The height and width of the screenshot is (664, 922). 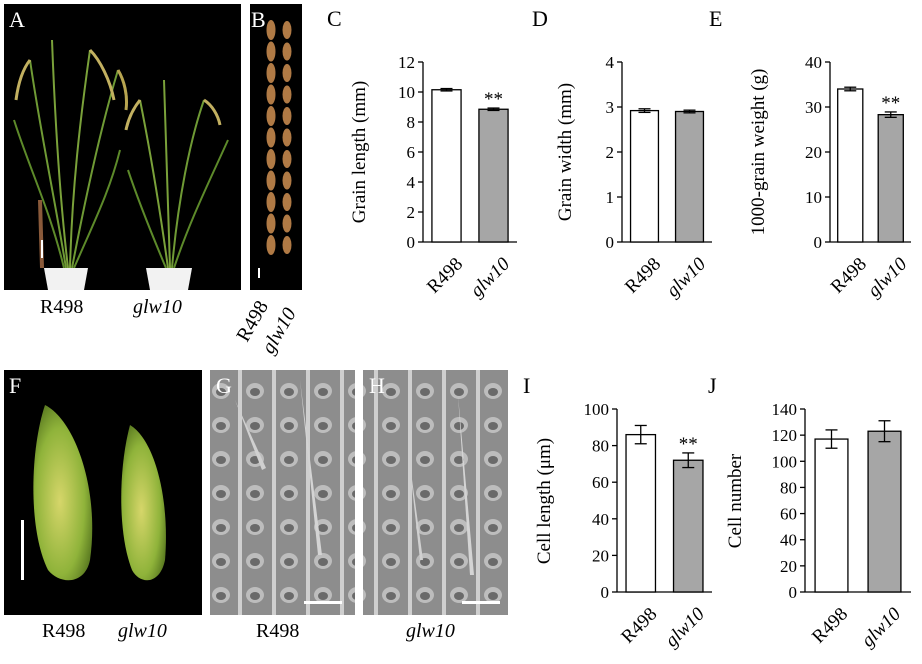 I want to click on panel-g-caption: R498, so click(x=277, y=631).